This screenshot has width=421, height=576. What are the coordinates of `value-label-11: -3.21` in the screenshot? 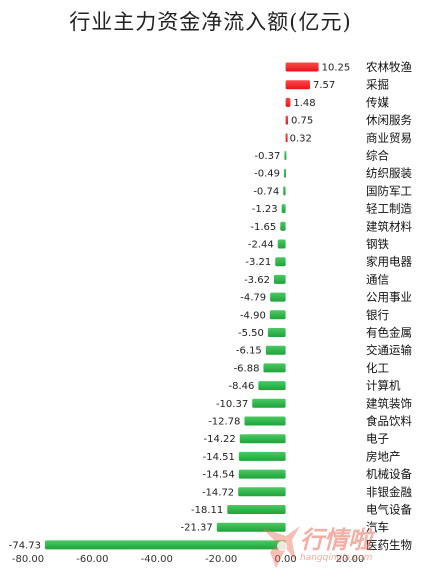 It's located at (258, 262).